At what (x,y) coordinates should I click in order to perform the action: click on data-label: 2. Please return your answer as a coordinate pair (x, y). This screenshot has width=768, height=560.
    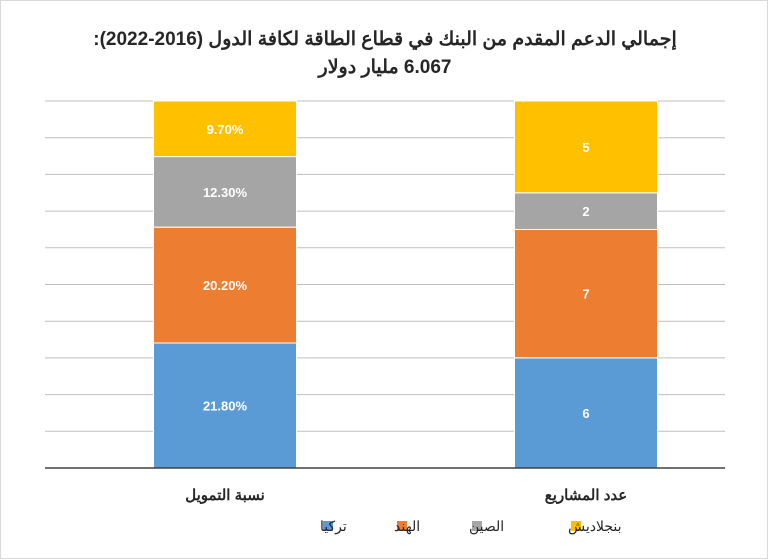
    Looking at the image, I should click on (585, 211).